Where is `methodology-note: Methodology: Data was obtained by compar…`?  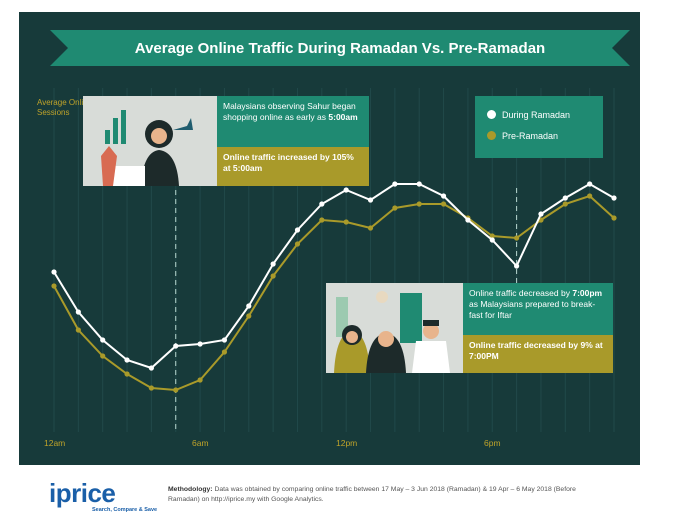
methodology-note: Methodology: Data was obtained by compar… is located at coordinates (388, 495).